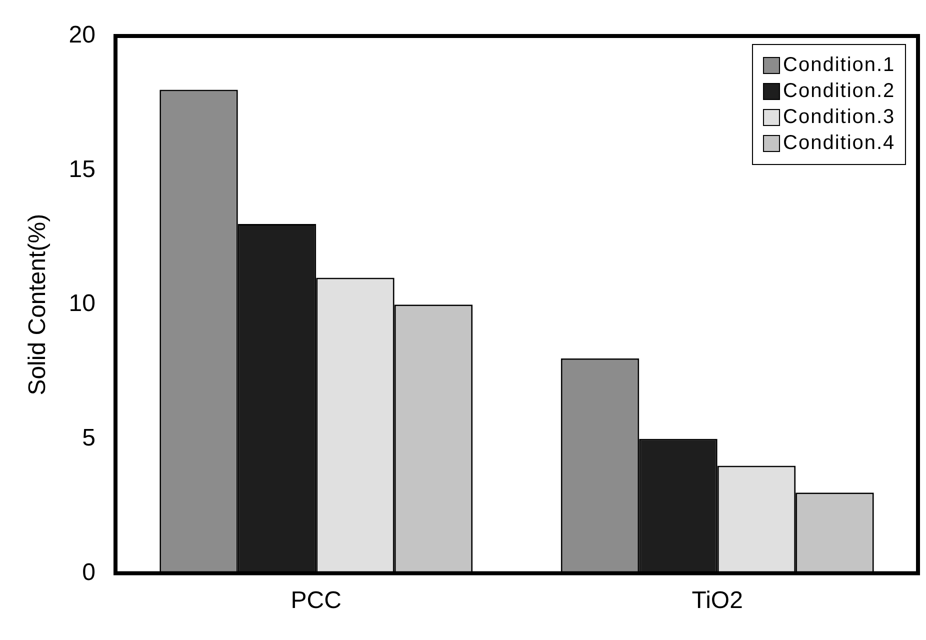 This screenshot has height=640, width=926. What do you see at coordinates (89, 572) in the screenshot?
I see `y-tick-label: 0` at bounding box center [89, 572].